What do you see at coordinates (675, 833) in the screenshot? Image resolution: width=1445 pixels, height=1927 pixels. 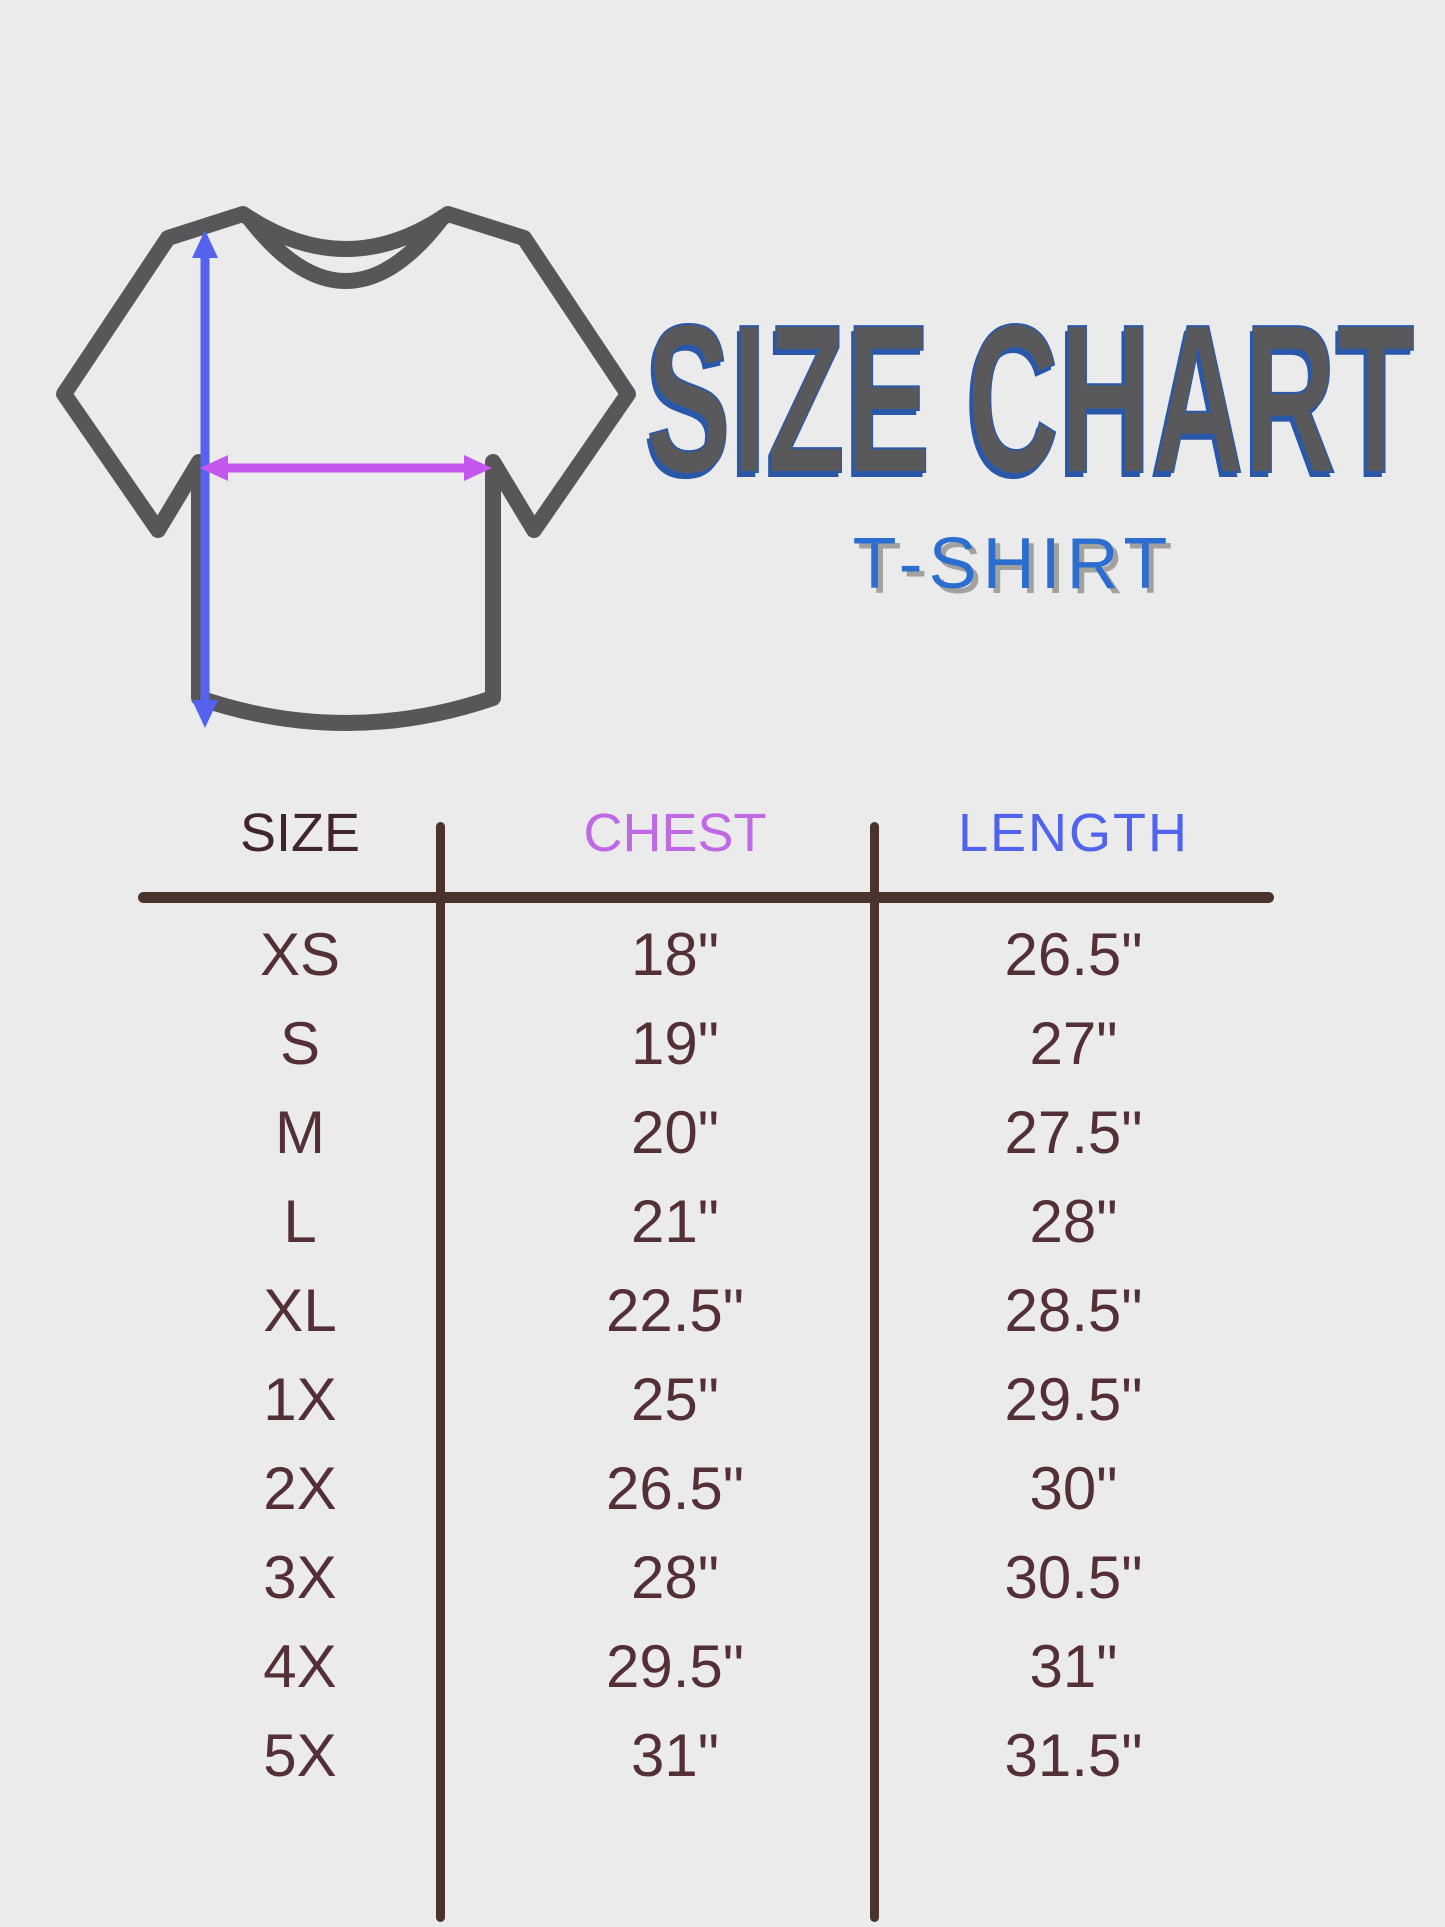 I see `column-header-chest: CHEST` at bounding box center [675, 833].